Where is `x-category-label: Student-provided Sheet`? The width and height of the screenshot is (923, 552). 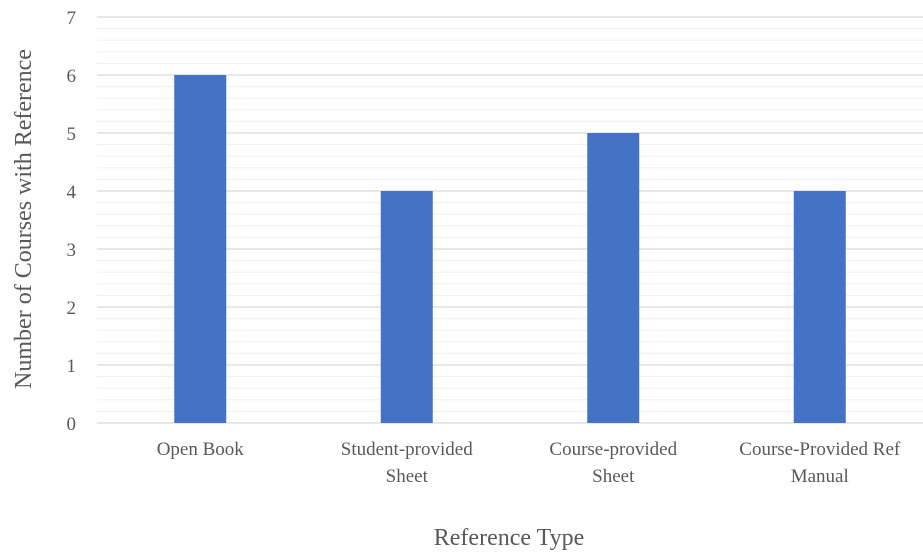 x-category-label: Student-provided Sheet is located at coordinates (407, 463).